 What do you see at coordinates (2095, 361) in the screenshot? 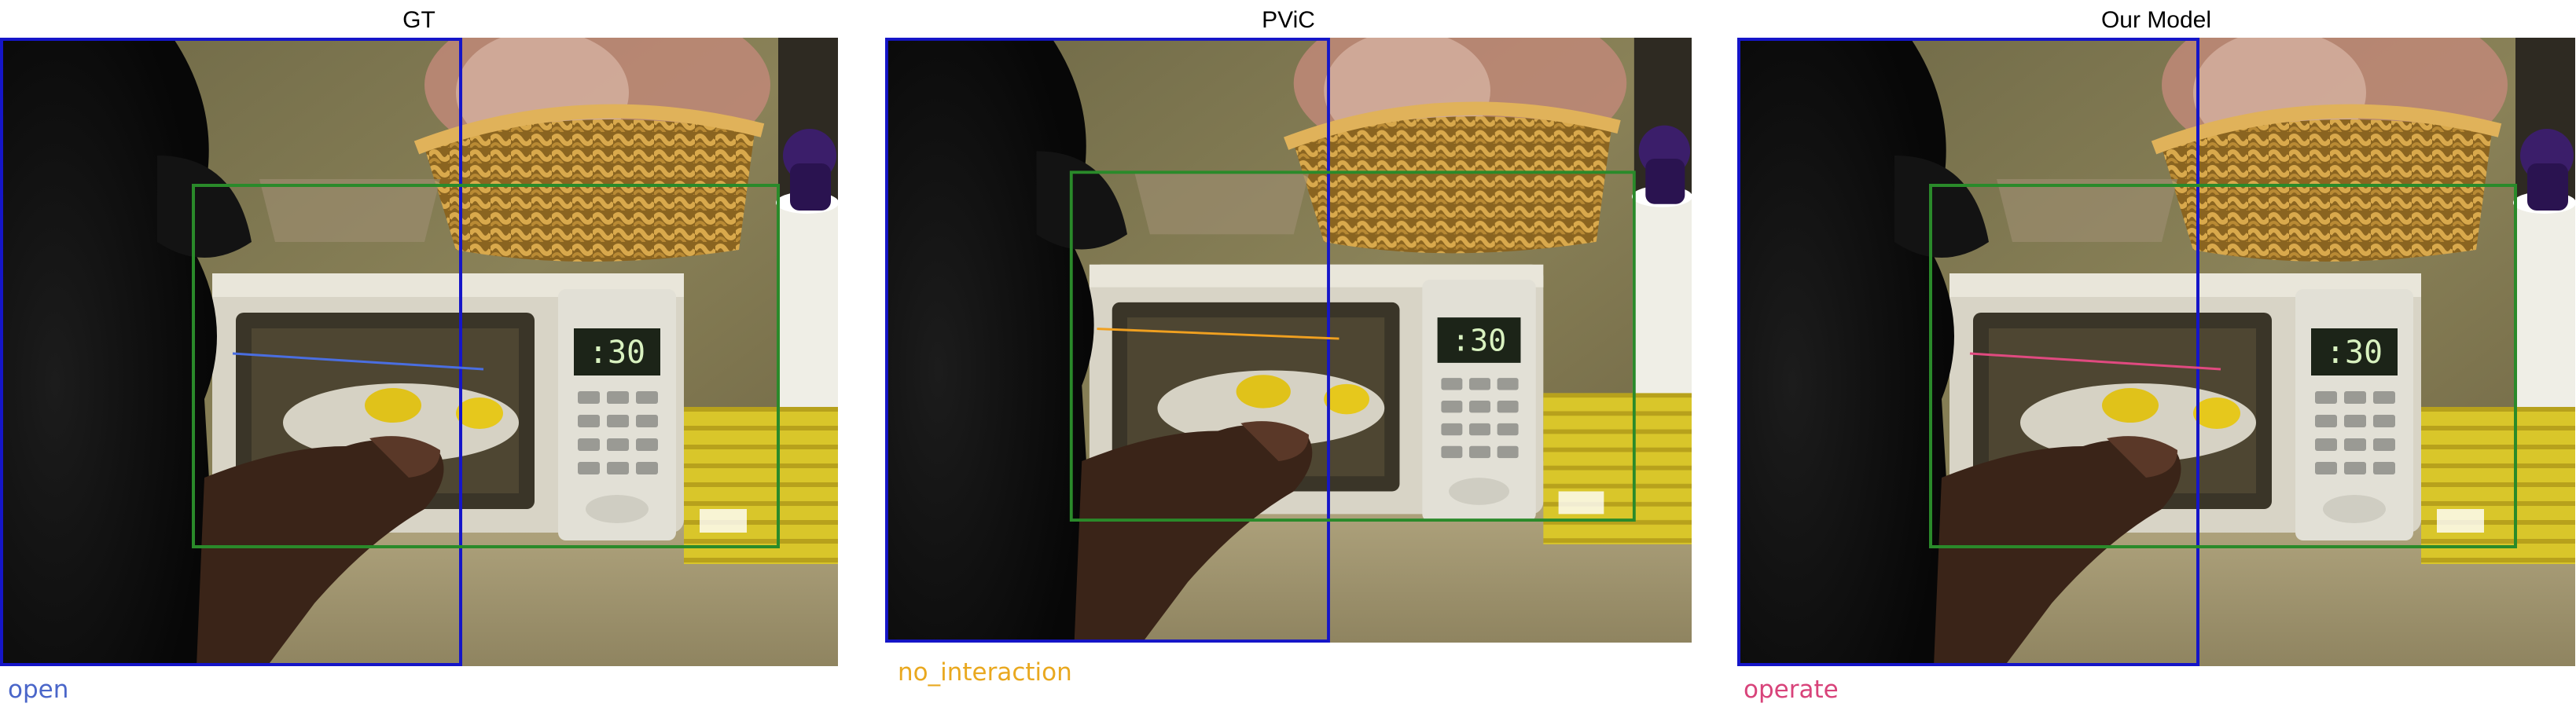
I see `interaction-line-our-model` at bounding box center [2095, 361].